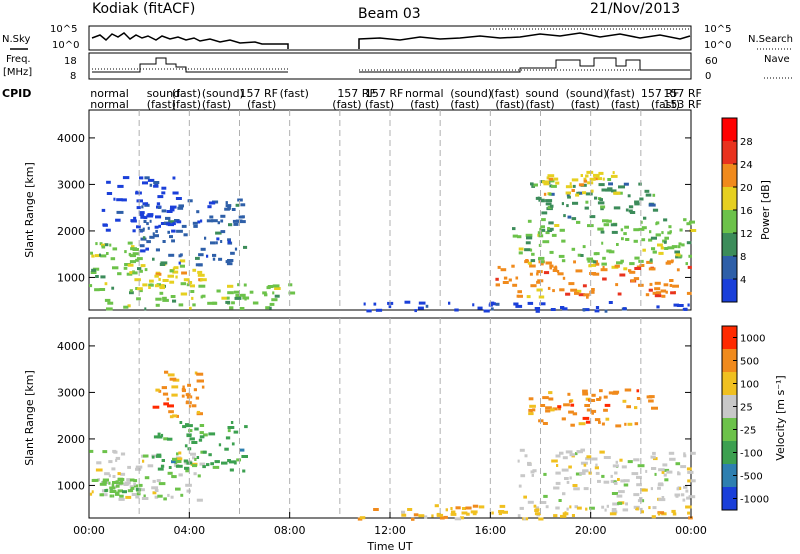 This screenshot has width=800, height=554. Describe the element at coordinates (390, 38) in the screenshot. I see `noise-strip-frame` at that location.